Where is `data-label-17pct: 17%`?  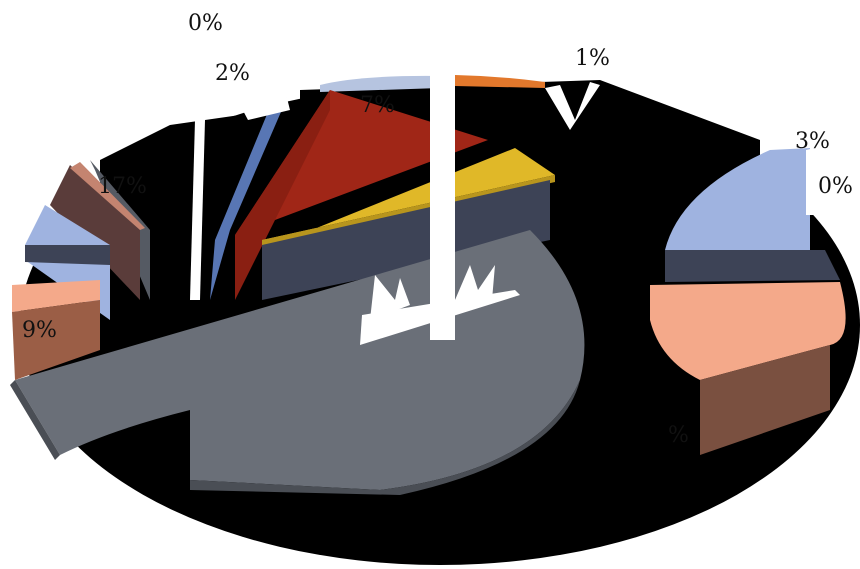
data-label-17pct: 17% is located at coordinates (122, 186).